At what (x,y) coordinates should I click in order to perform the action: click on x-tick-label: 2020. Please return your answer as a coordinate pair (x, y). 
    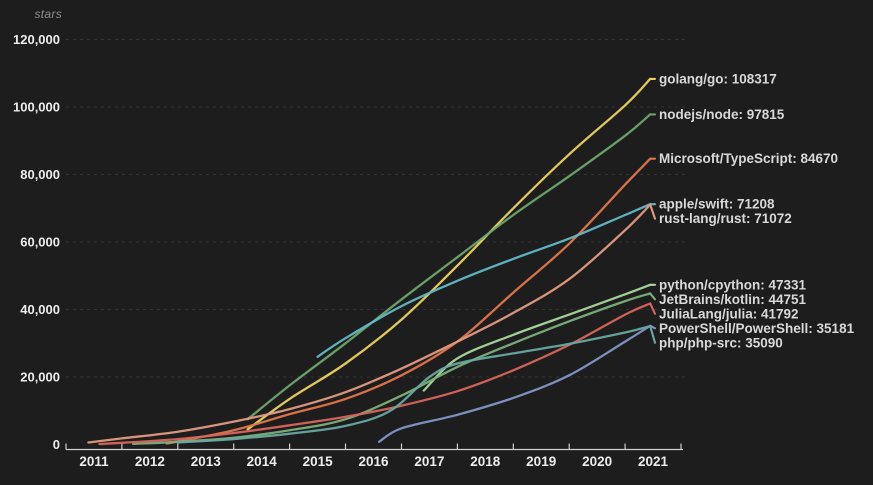
    Looking at the image, I should click on (597, 461).